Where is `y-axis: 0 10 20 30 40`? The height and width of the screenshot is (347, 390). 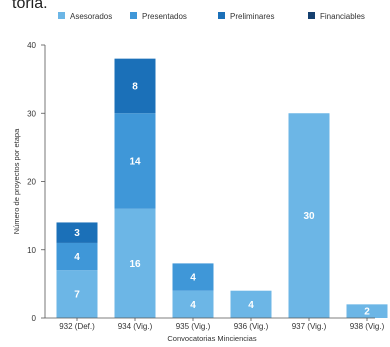 y-axis: 0 10 20 30 40 is located at coordinates (36, 182).